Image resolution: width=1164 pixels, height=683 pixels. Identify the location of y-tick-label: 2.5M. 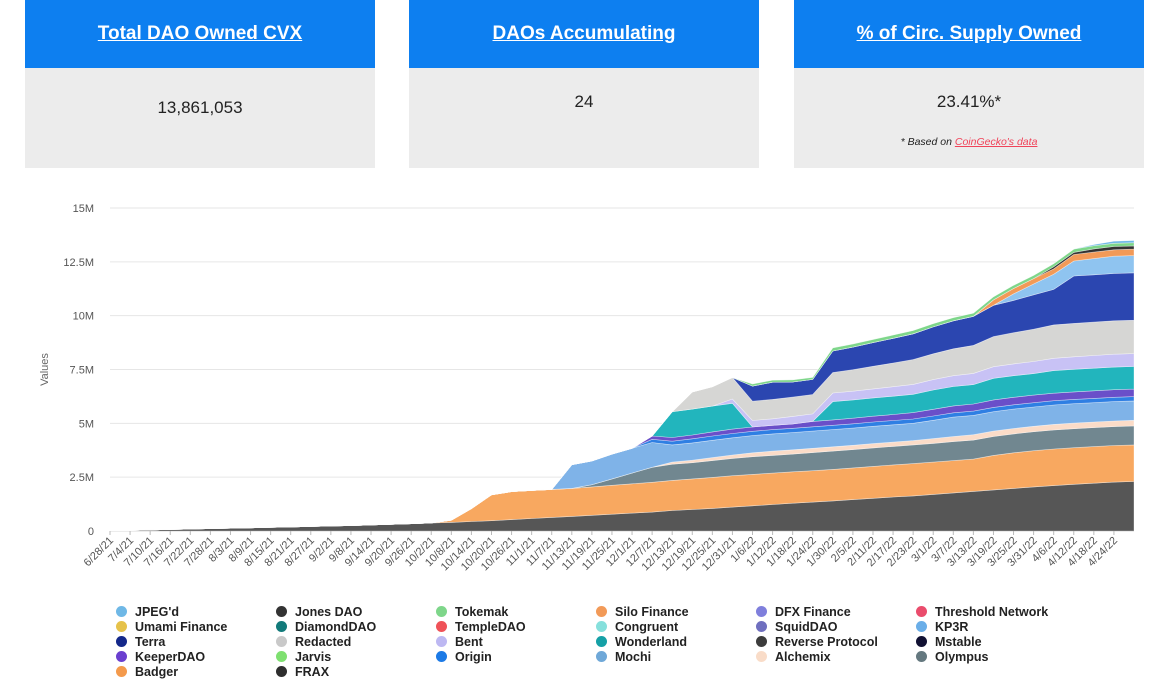
(82, 478).